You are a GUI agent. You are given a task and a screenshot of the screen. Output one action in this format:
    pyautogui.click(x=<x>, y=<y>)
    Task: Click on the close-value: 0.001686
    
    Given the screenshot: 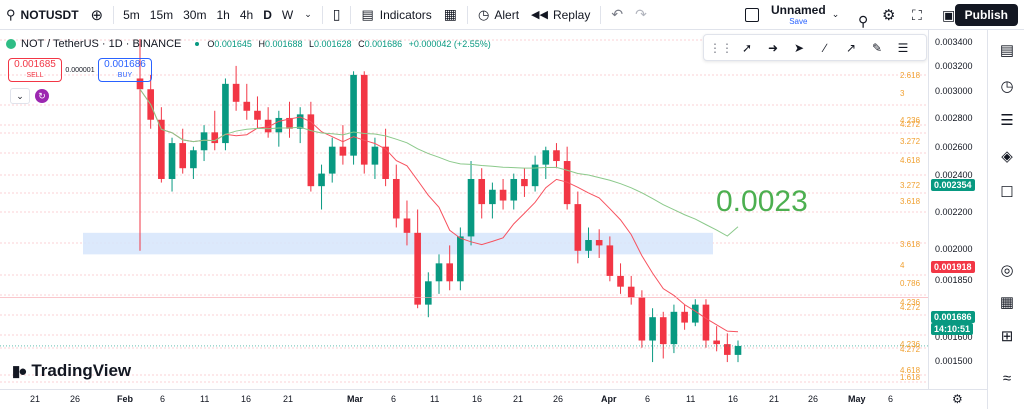 What is the action you would take?
    pyautogui.click(x=383, y=44)
    